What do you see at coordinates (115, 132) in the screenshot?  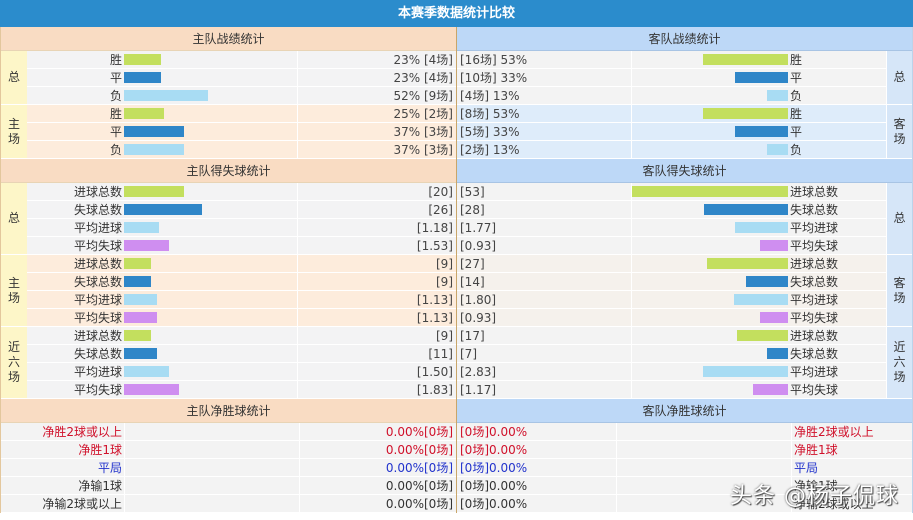 I see `stat-label: 平` at bounding box center [115, 132].